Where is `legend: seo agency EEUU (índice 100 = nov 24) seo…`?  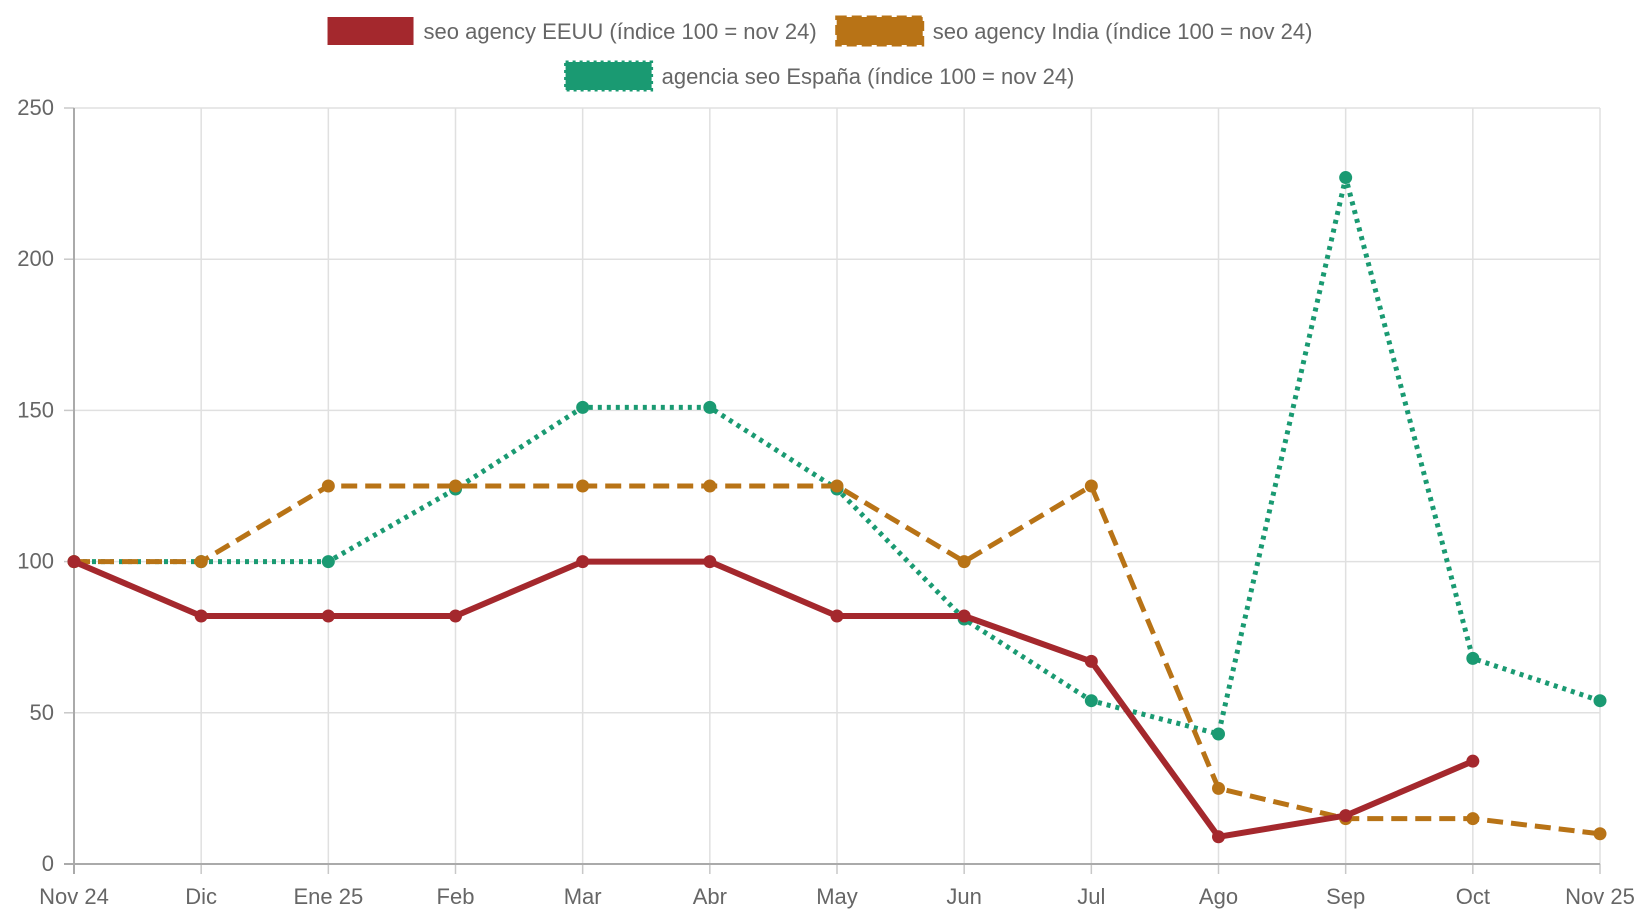
legend: seo agency EEUU (índice 100 = nov 24) seo… is located at coordinates (820, 53).